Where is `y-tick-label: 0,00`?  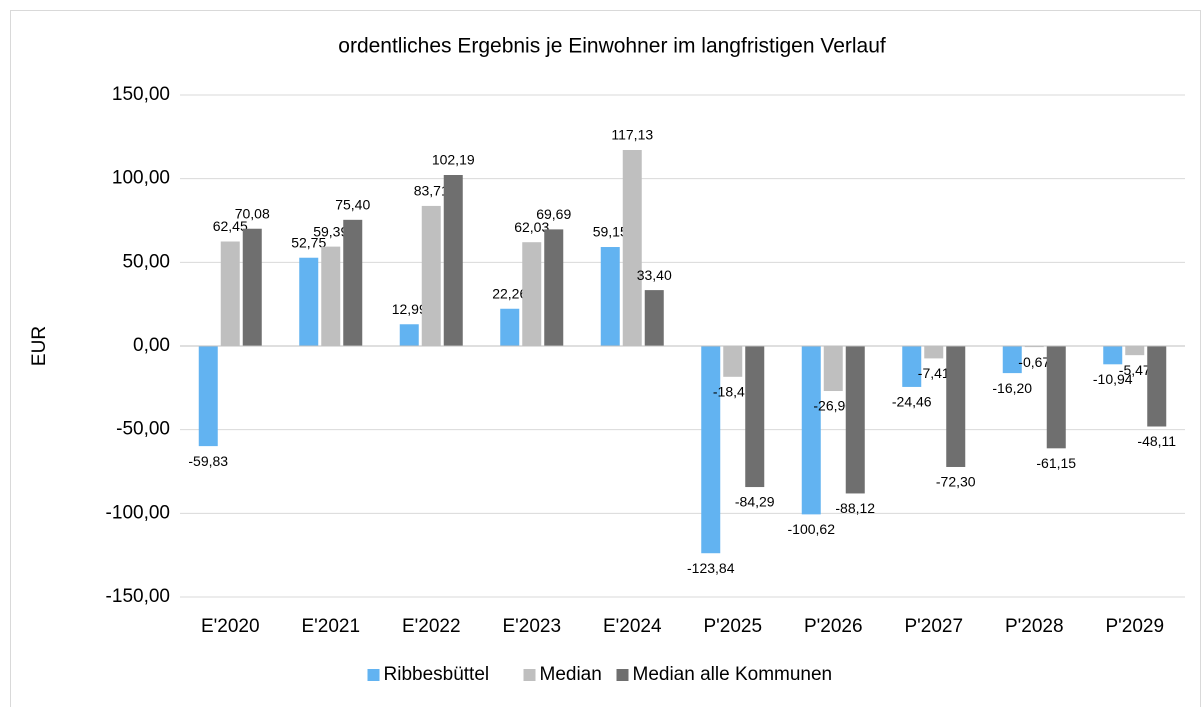
y-tick-label: 0,00 is located at coordinates (151, 345).